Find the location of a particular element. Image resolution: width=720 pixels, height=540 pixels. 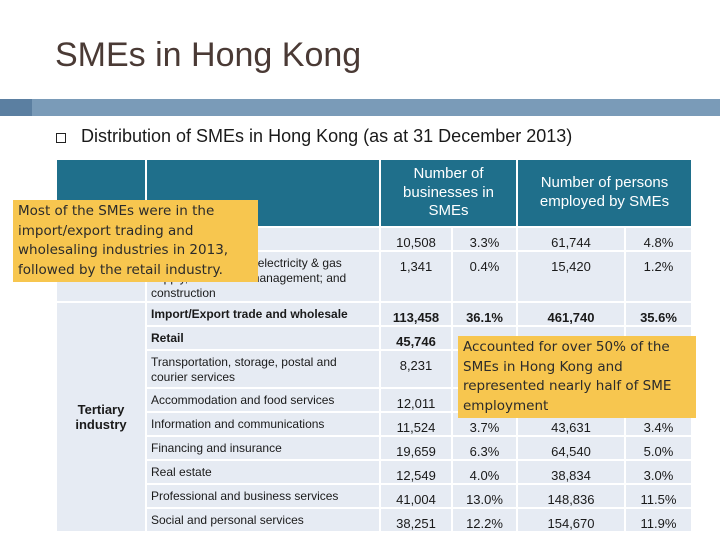

businesses-cell: 1,341 is located at coordinates (416, 276).